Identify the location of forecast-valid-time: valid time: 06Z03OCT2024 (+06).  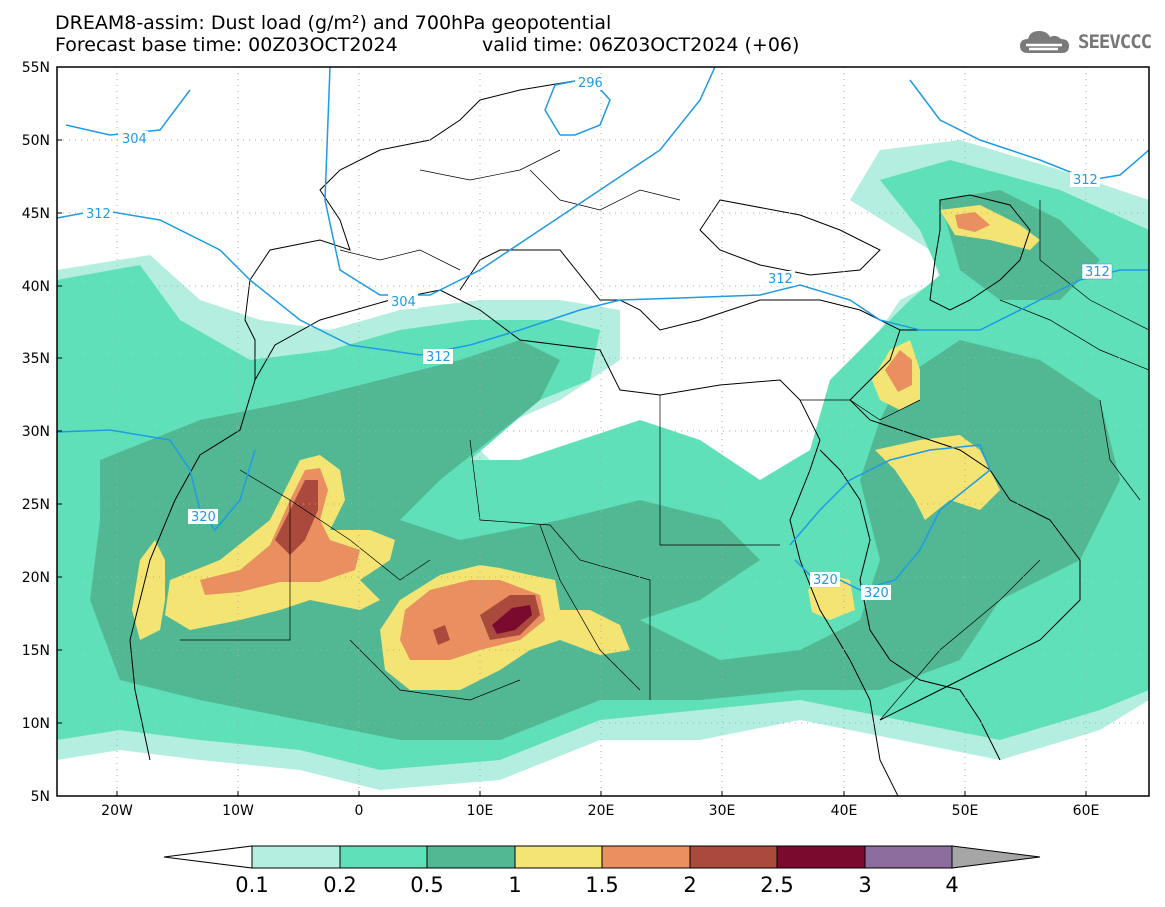
(641, 45).